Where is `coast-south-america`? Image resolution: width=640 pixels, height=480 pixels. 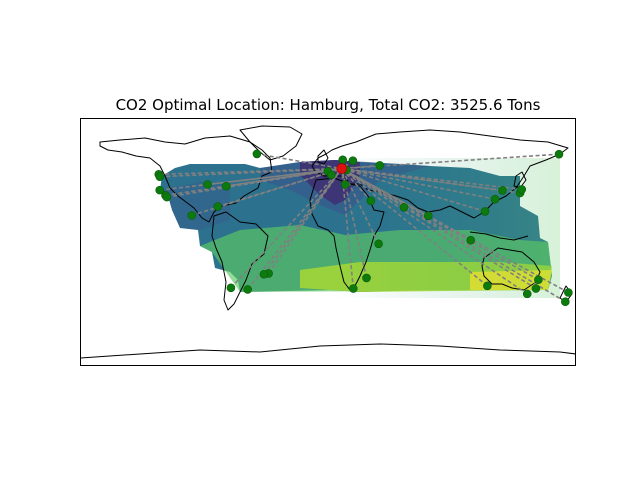 coast-south-america is located at coordinates (240, 261).